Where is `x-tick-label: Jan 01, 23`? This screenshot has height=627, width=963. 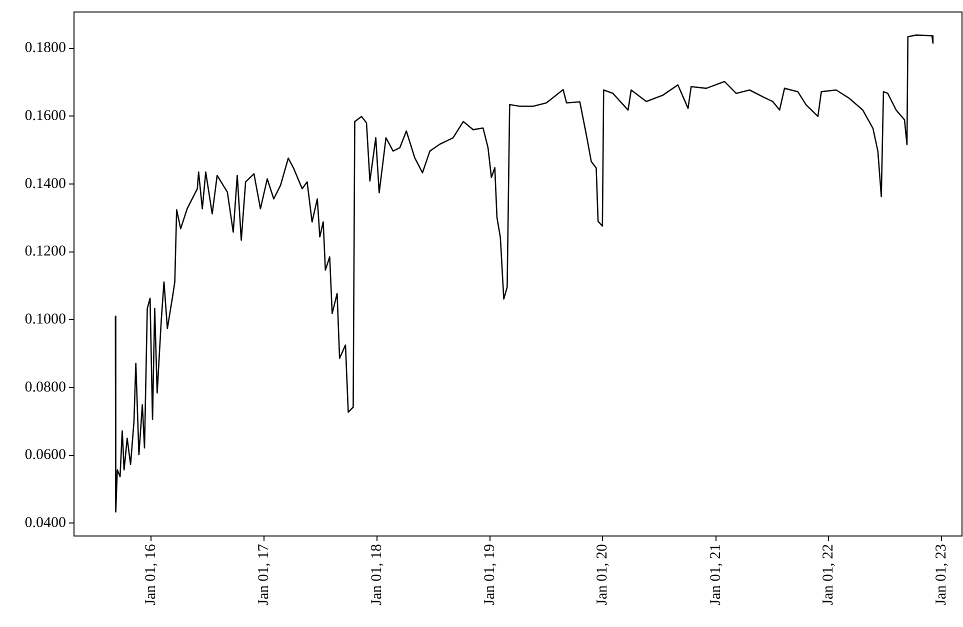 x-tick-label: Jan 01, 23 is located at coordinates (942, 575).